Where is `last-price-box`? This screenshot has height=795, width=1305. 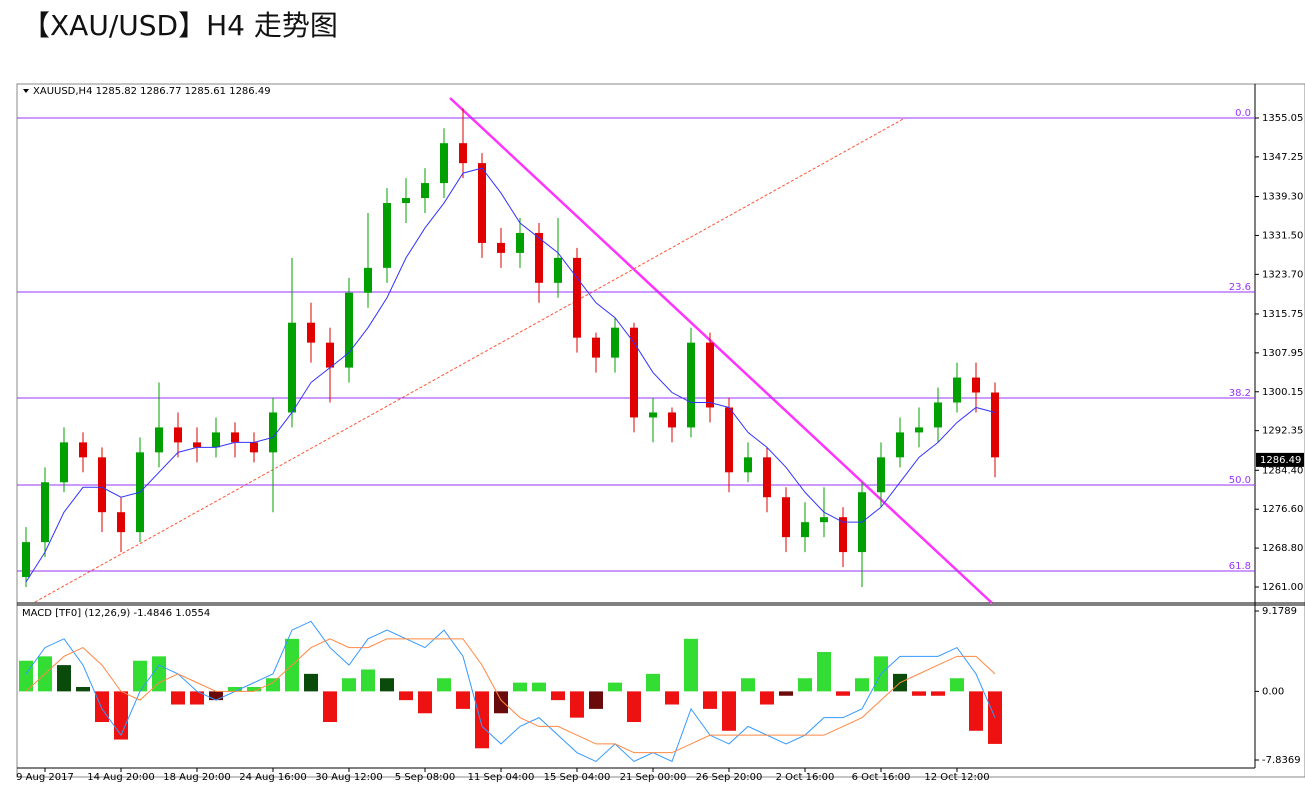 last-price-box is located at coordinates (1280, 459).